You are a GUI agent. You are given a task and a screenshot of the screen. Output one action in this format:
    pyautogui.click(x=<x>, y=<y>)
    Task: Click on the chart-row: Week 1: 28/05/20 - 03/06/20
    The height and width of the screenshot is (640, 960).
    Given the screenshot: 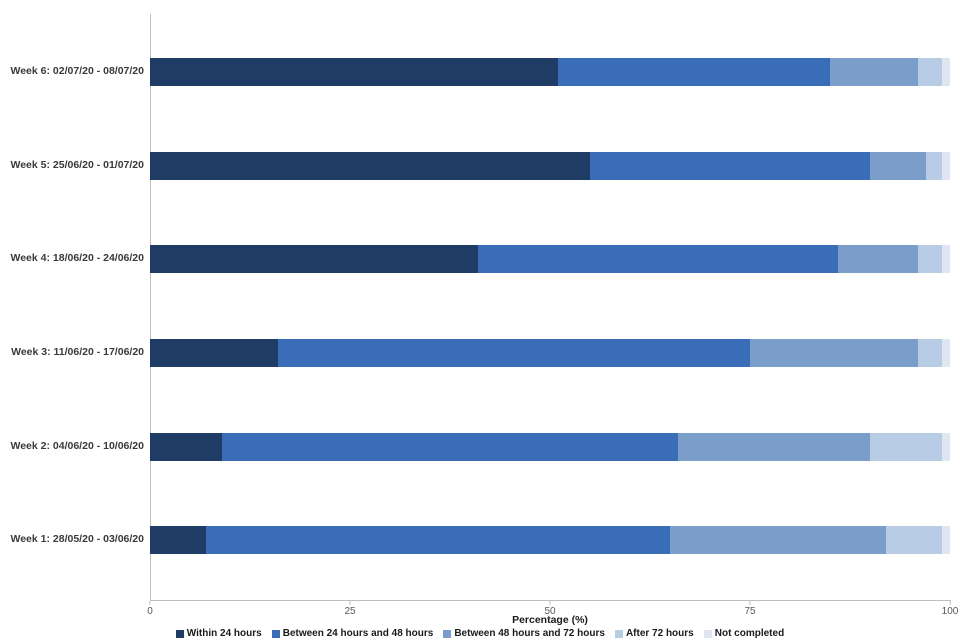 What is the action you would take?
    pyautogui.click(x=475, y=540)
    